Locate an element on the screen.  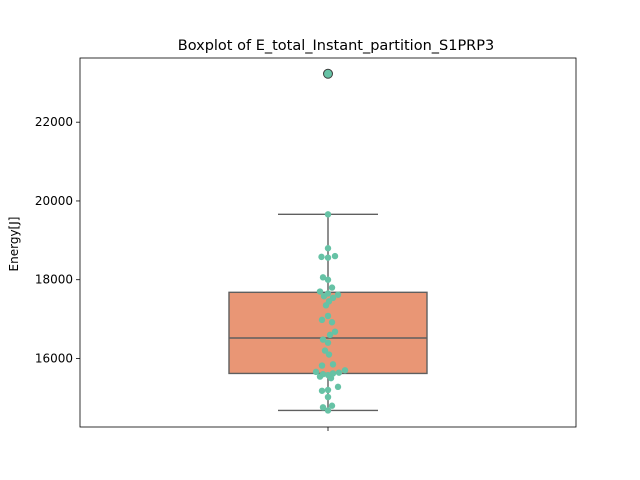
outlier-point is located at coordinates (328, 73).